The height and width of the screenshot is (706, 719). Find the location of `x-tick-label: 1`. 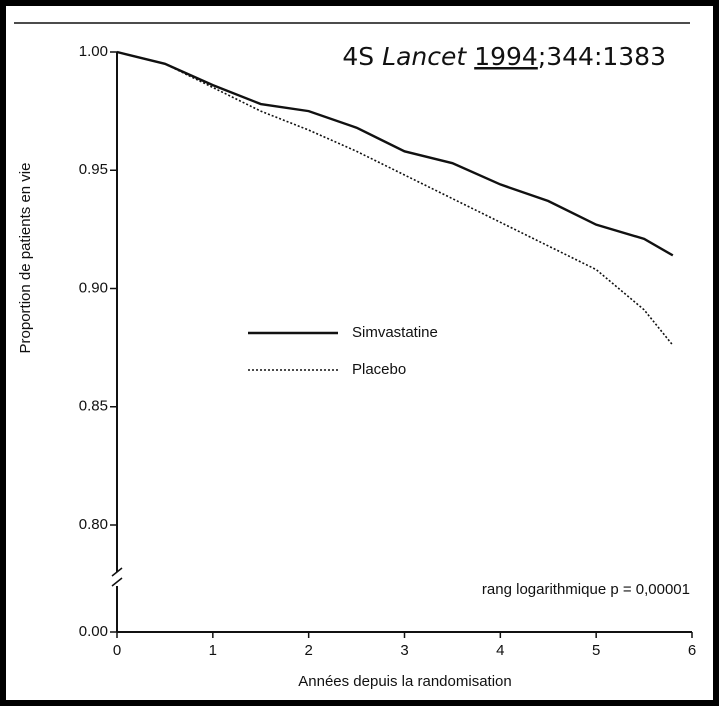

x-tick-label: 1 is located at coordinates (213, 650).